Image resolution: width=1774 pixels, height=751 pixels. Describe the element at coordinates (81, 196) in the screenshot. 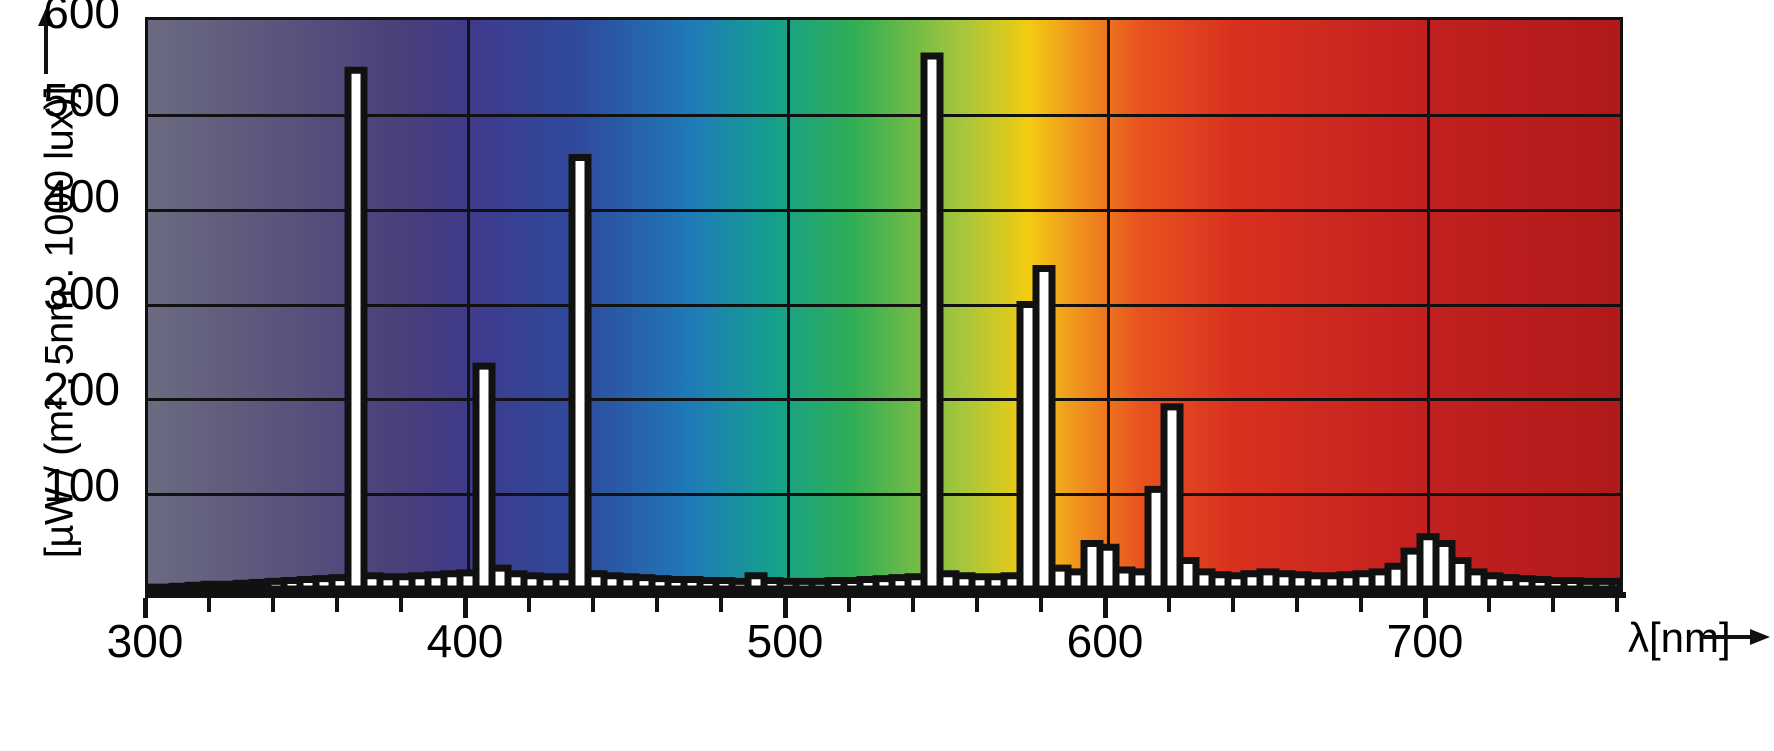

I see `y-tick-label-400: 400` at that location.